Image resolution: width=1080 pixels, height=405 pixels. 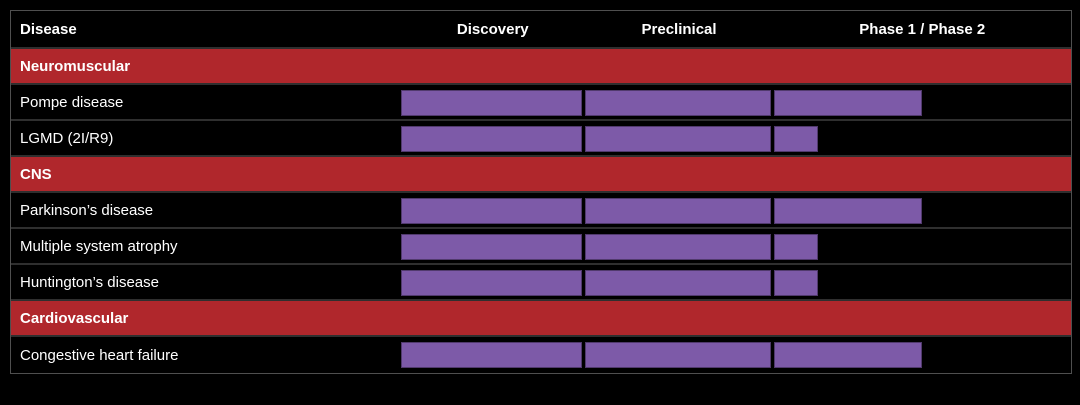 I want to click on category-label: CNS, so click(x=36, y=174).